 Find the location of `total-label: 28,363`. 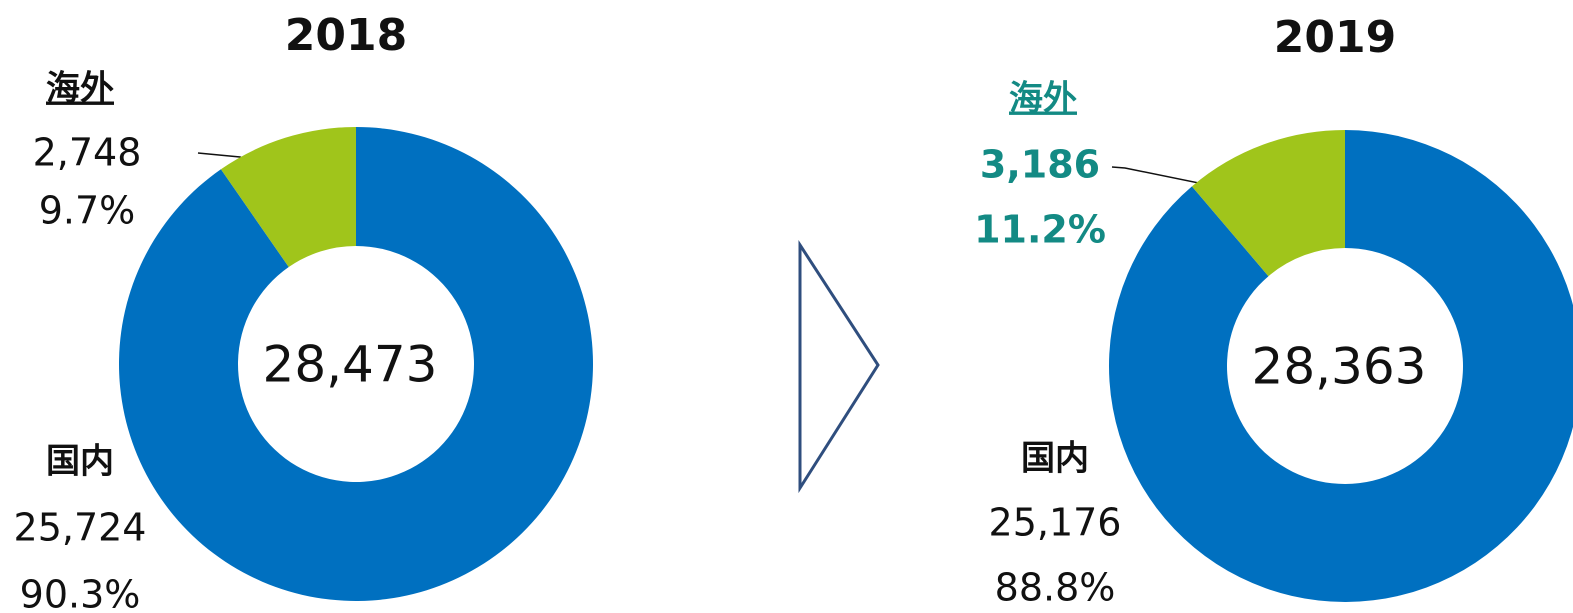

total-label: 28,363 is located at coordinates (1339, 367).